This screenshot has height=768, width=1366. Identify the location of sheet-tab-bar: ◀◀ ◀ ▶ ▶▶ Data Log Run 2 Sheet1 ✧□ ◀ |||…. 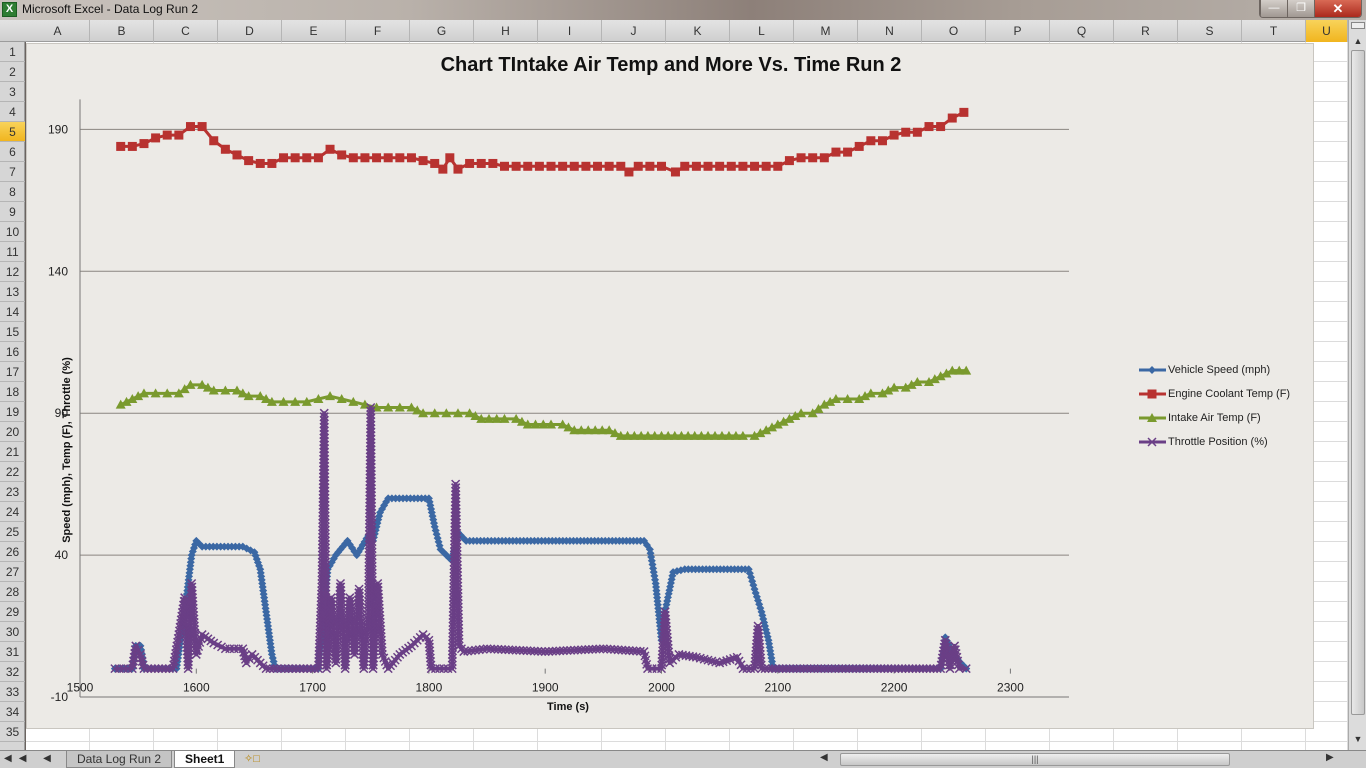
(683, 759).